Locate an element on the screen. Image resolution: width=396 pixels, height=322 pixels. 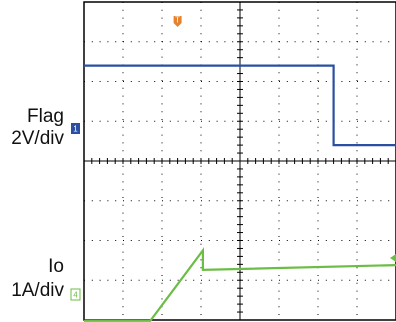
trigger-icon is located at coordinates (177, 21).